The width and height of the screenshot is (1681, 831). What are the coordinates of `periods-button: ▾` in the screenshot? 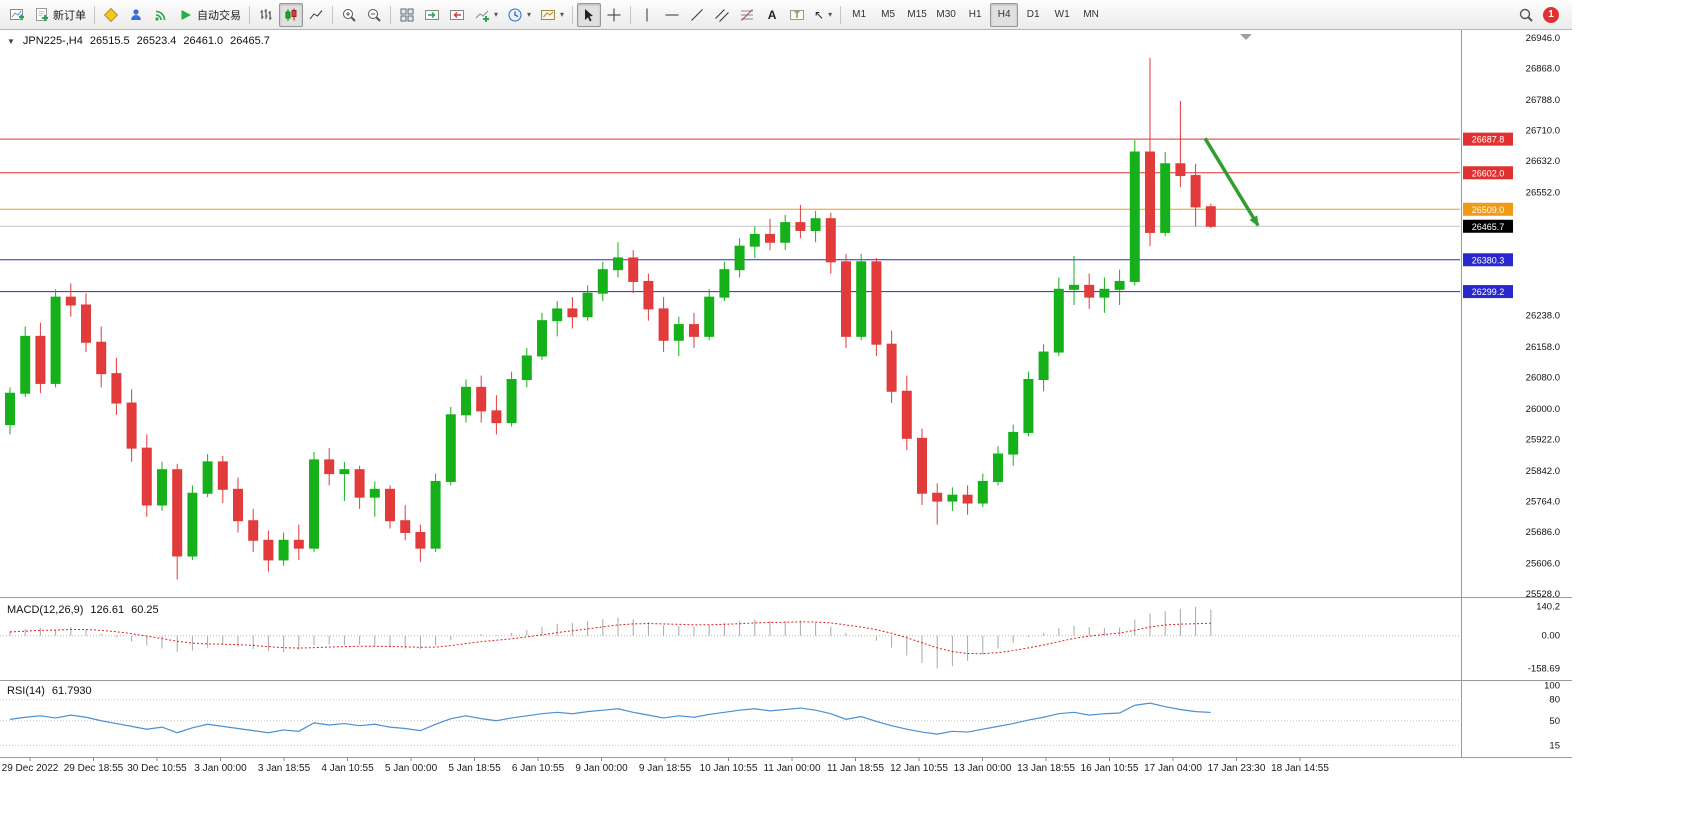 It's located at (519, 15).